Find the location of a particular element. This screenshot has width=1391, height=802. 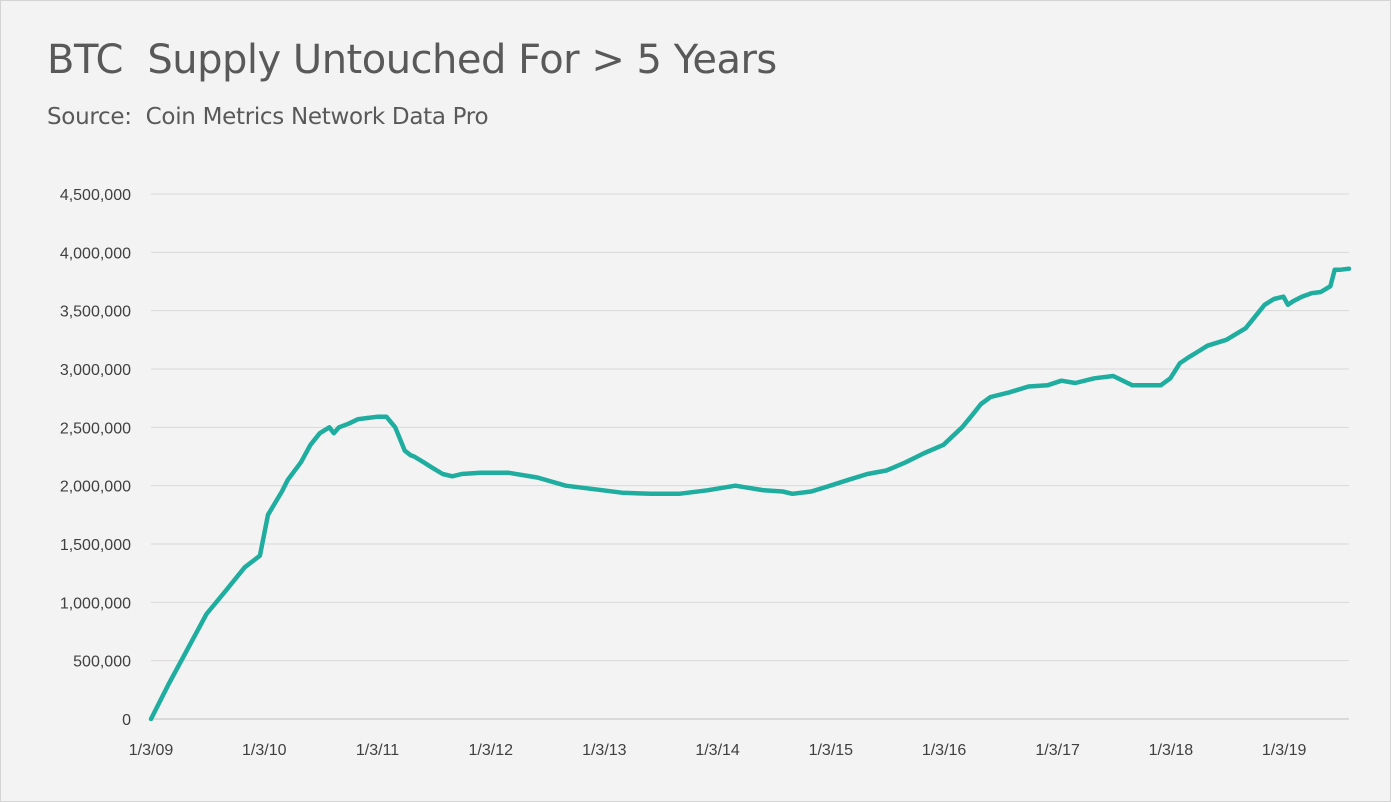

y-tick-label: 1,500,000 is located at coordinates (95, 545).